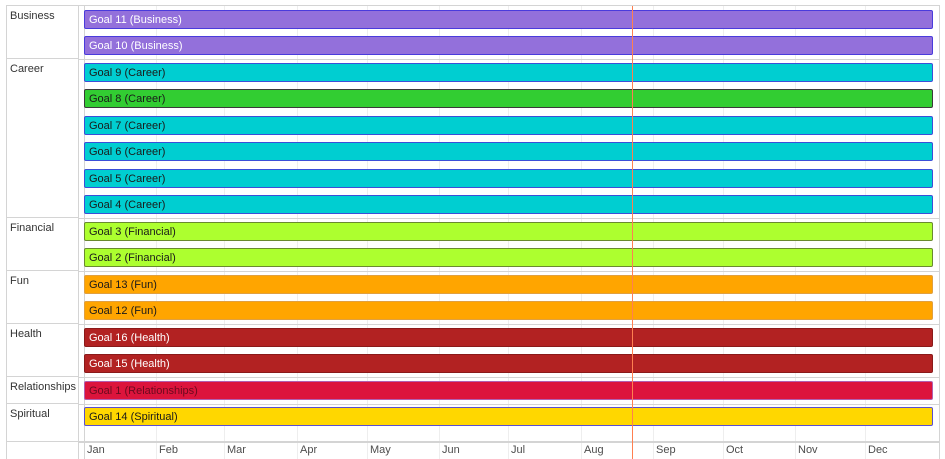 The height and width of the screenshot is (459, 945). I want to click on month-label: Jul, so click(518, 450).